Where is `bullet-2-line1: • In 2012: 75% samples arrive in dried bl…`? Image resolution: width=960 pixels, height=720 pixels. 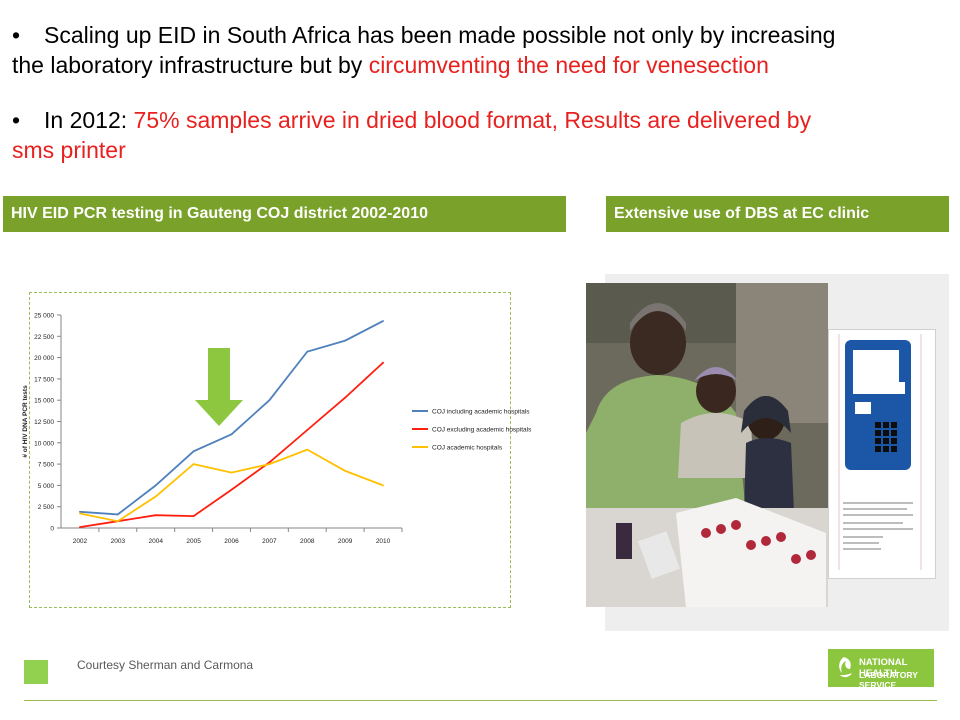 bullet-2-line1: • In 2012: 75% samples arrive in dried bl… is located at coordinates (484, 120).